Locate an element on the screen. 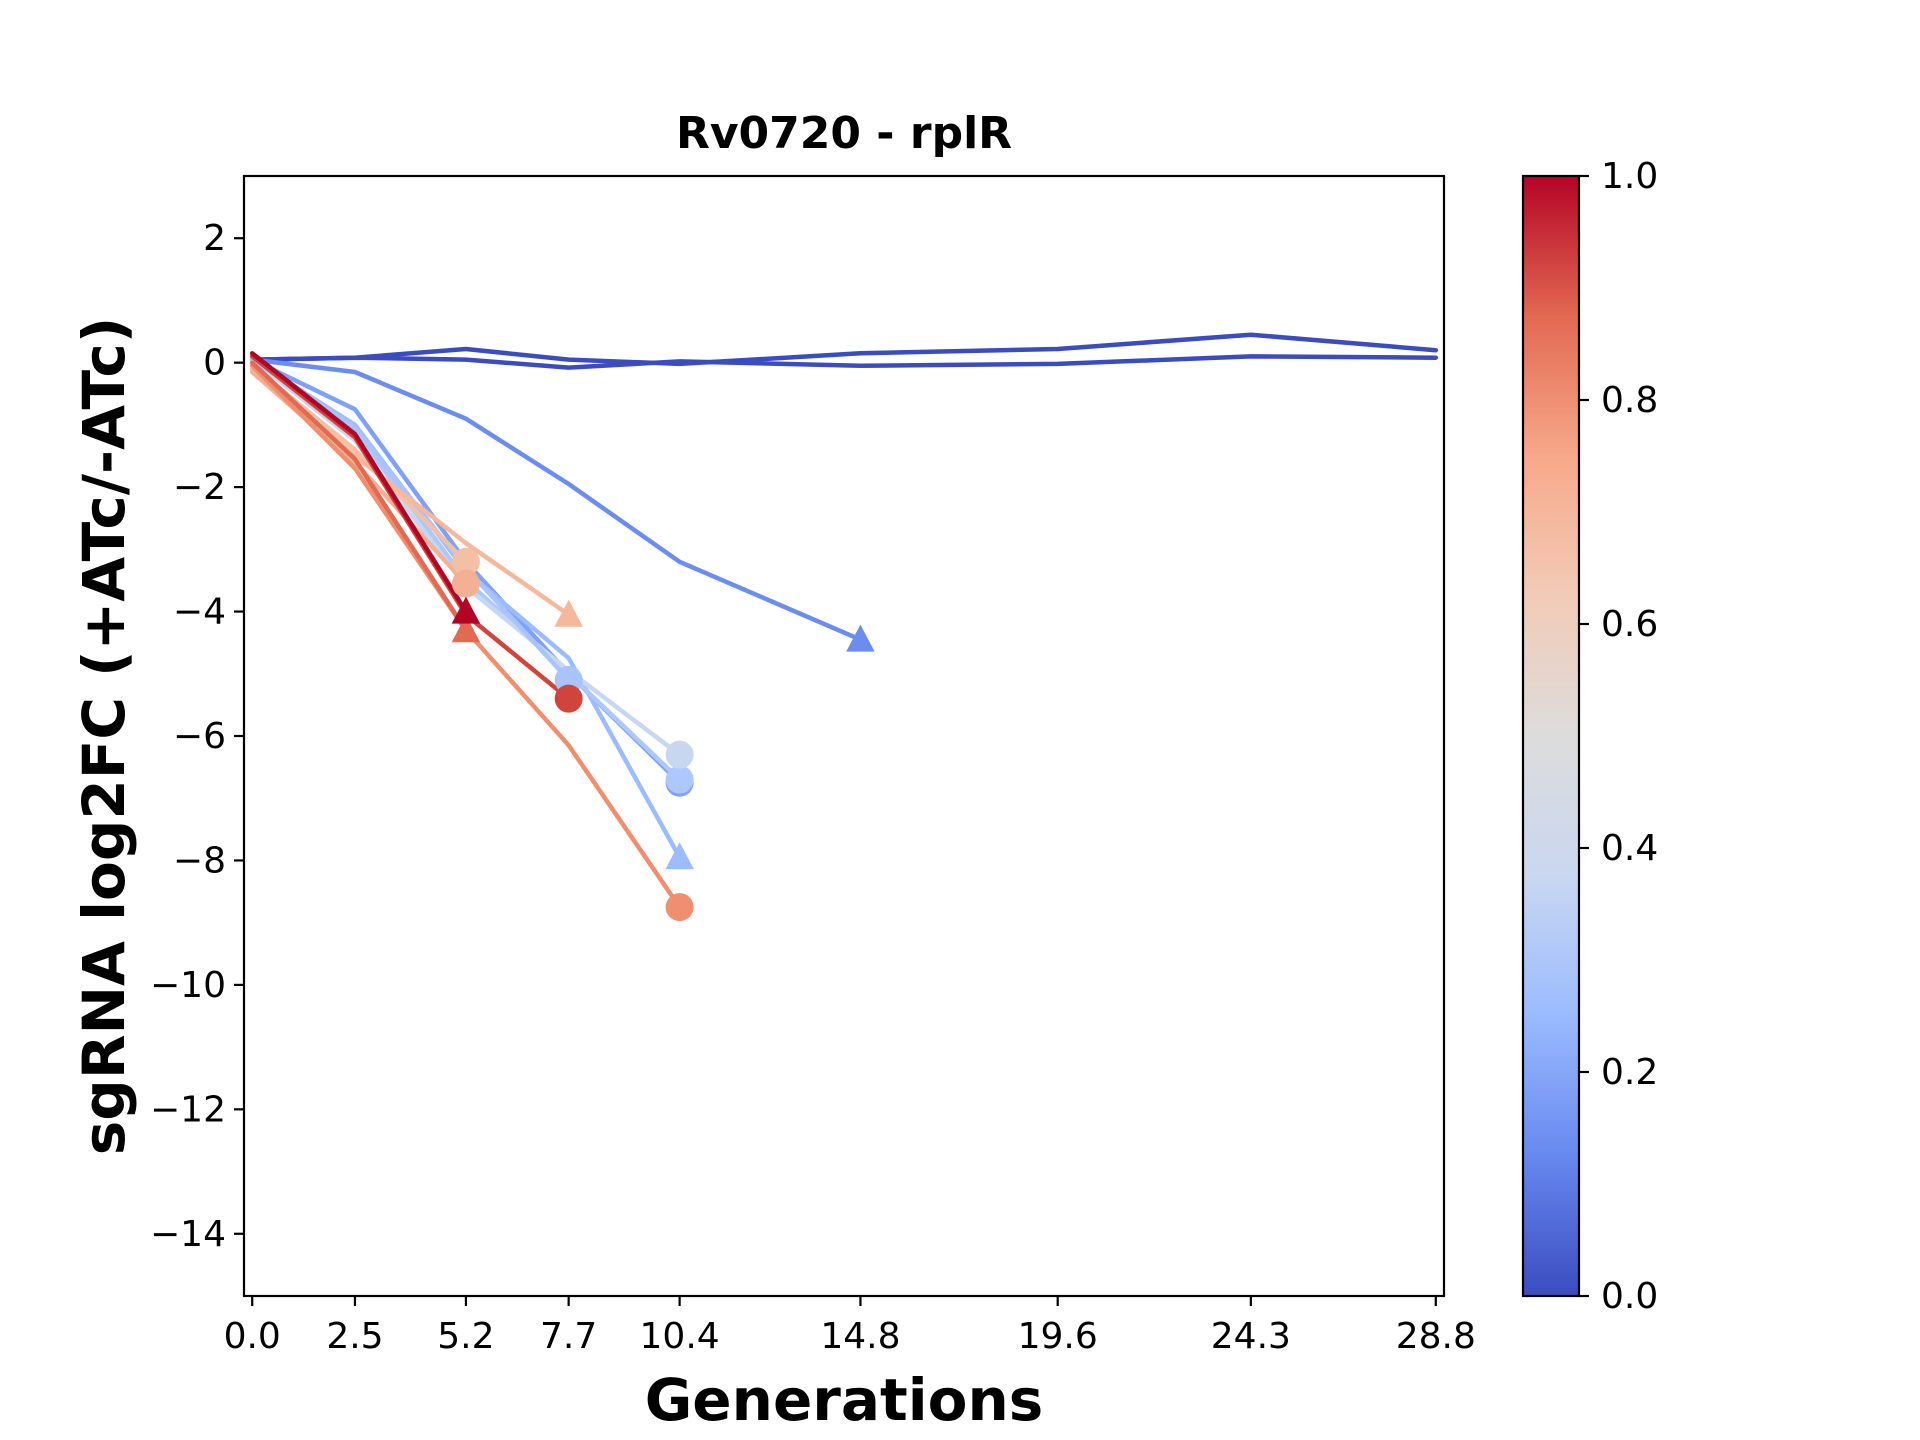  colorbar is located at coordinates (1551, 736).